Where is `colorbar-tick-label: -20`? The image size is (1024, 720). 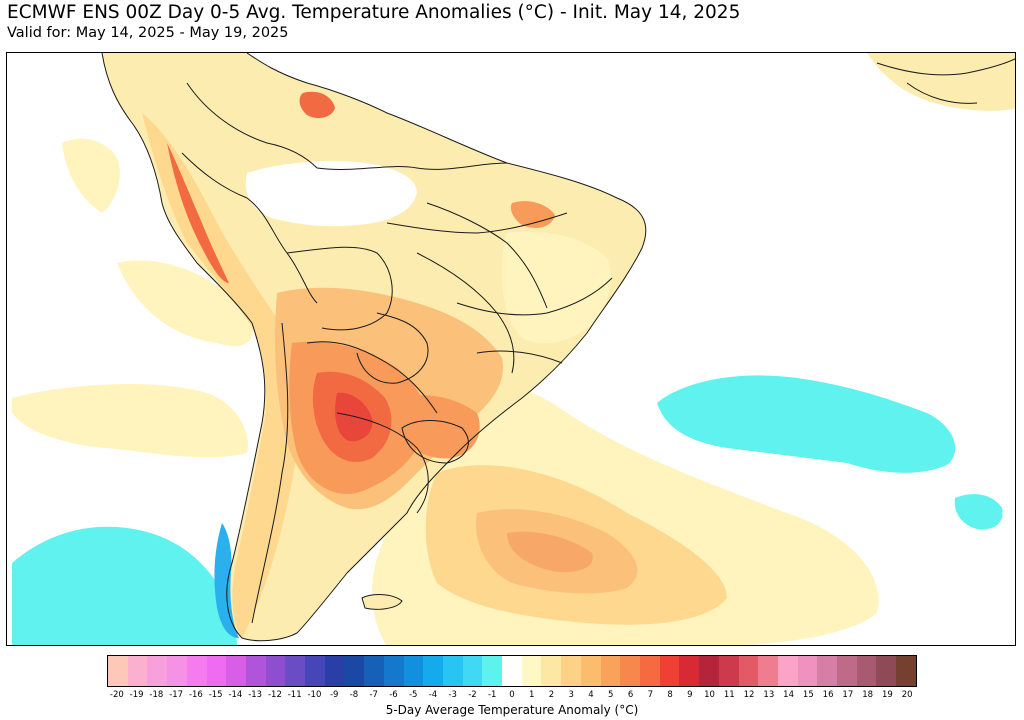 colorbar-tick-label: -20 is located at coordinates (116, 695).